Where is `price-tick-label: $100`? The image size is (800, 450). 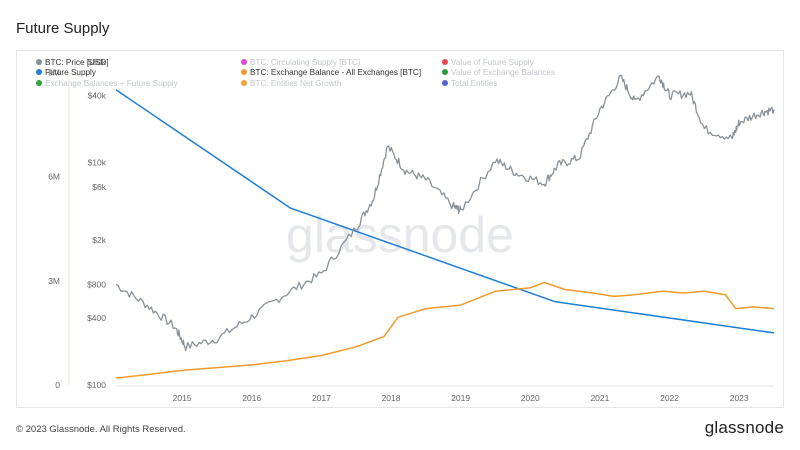
price-tick-label: $100 is located at coordinates (96, 385).